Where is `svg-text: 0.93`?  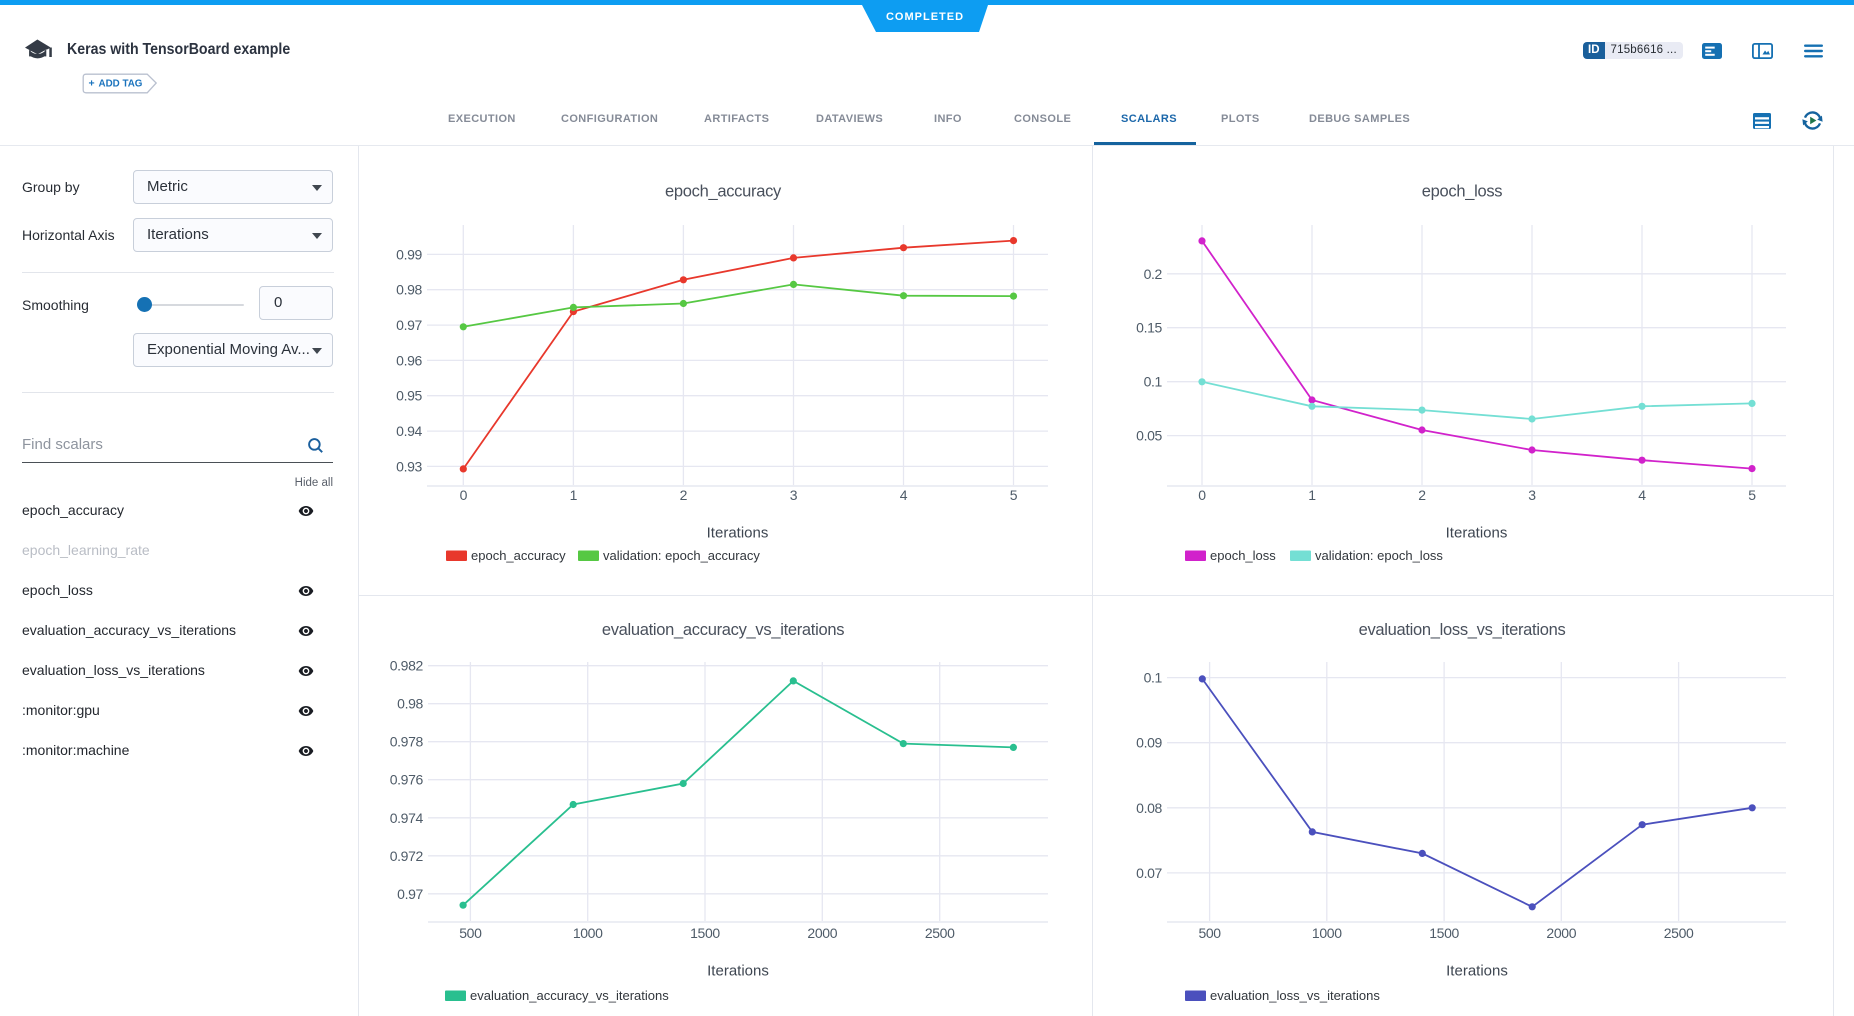
svg-text: 0.93 is located at coordinates (409, 466).